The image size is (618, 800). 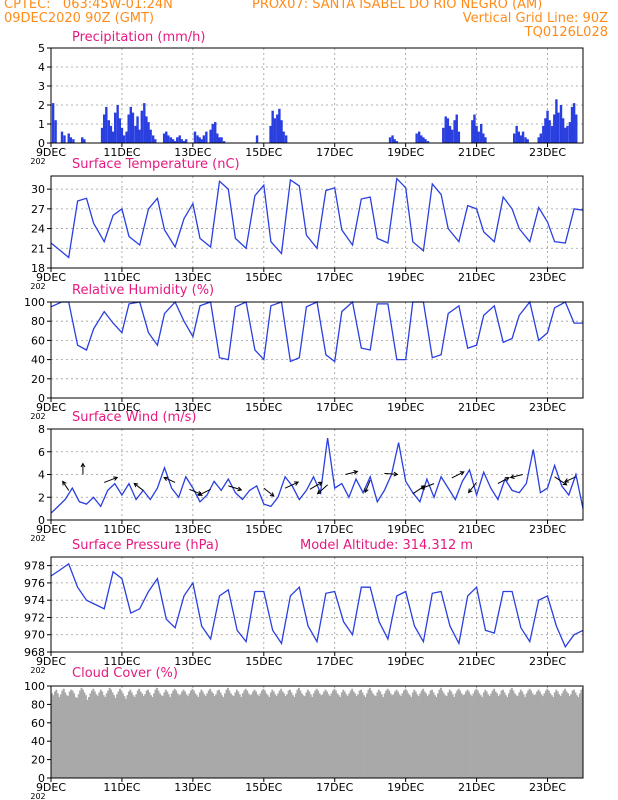 What do you see at coordinates (476, 277) in the screenshot?
I see `x-tick-label: 21DEC` at bounding box center [476, 277].